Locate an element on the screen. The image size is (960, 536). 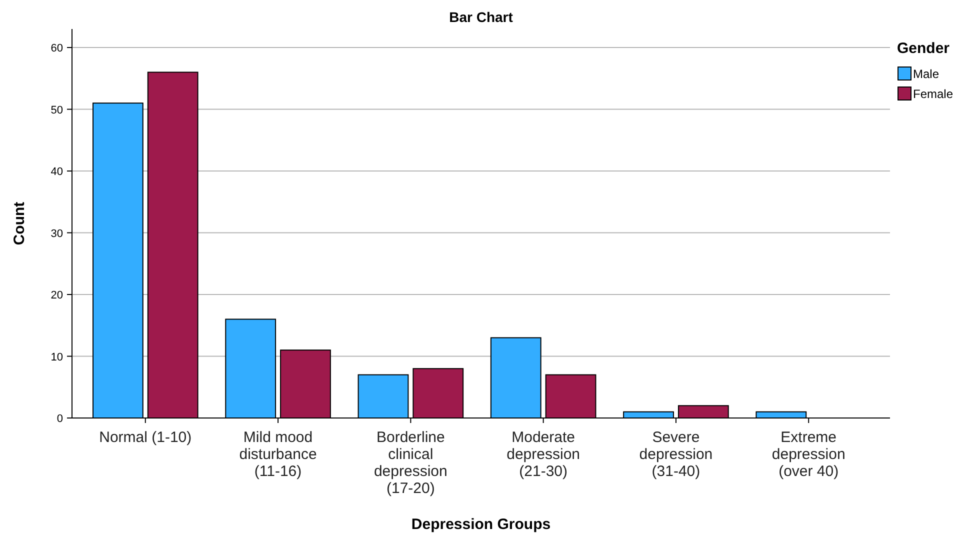
x-tick-label: Mild mood disturbance (11-16) is located at coordinates (278, 454).